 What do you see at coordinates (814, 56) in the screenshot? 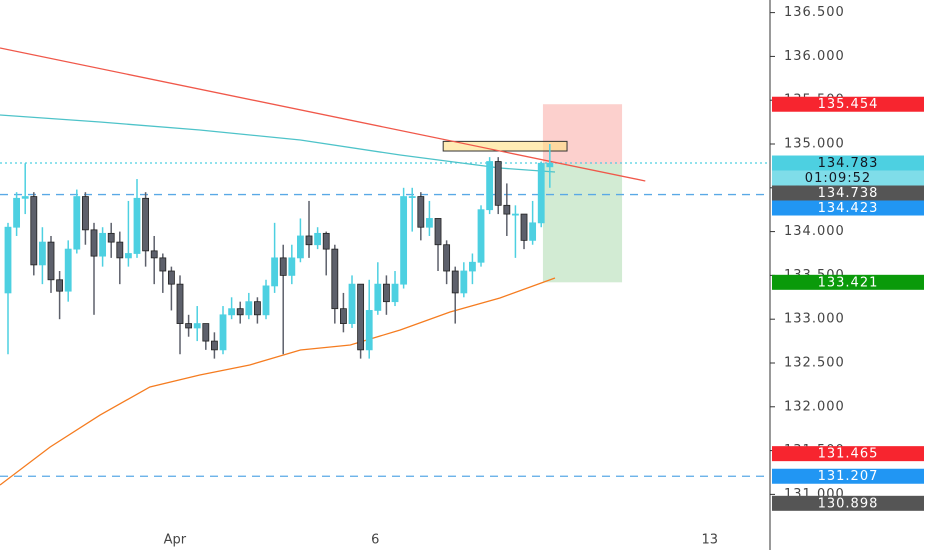
I see `y-tick-label: 136.000` at bounding box center [814, 56].